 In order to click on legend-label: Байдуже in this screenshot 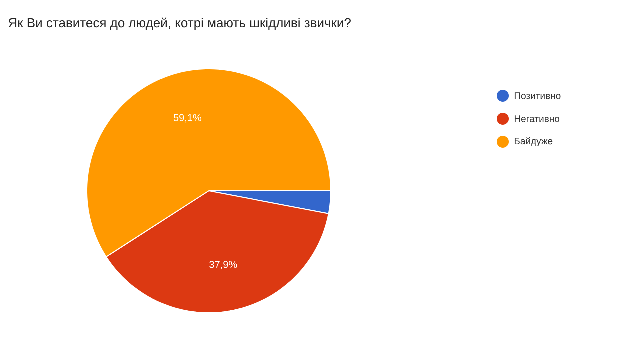, I will do `click(533, 142)`.